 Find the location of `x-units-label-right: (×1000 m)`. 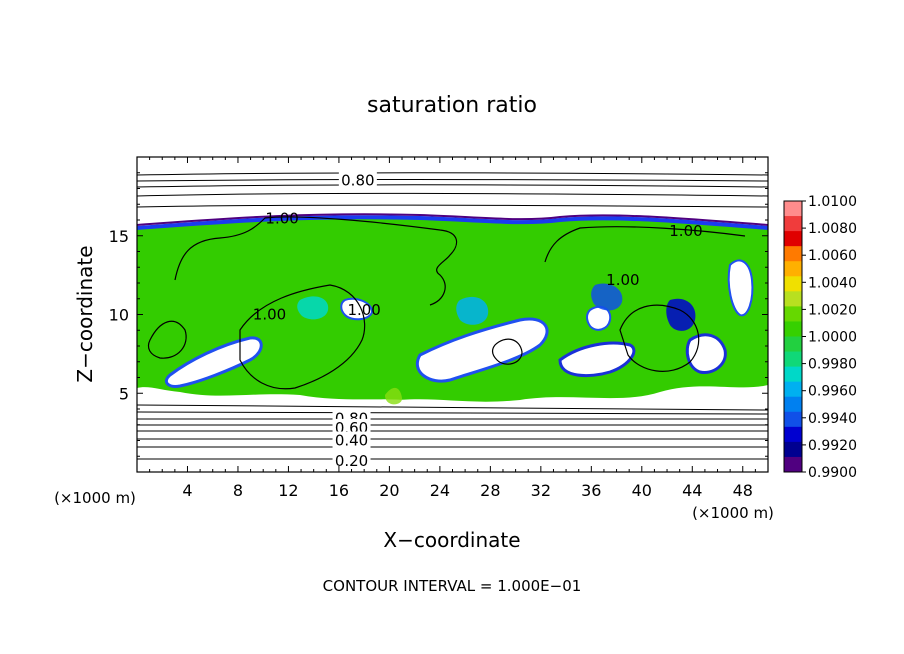

x-units-label-right: (×1000 m) is located at coordinates (733, 513).